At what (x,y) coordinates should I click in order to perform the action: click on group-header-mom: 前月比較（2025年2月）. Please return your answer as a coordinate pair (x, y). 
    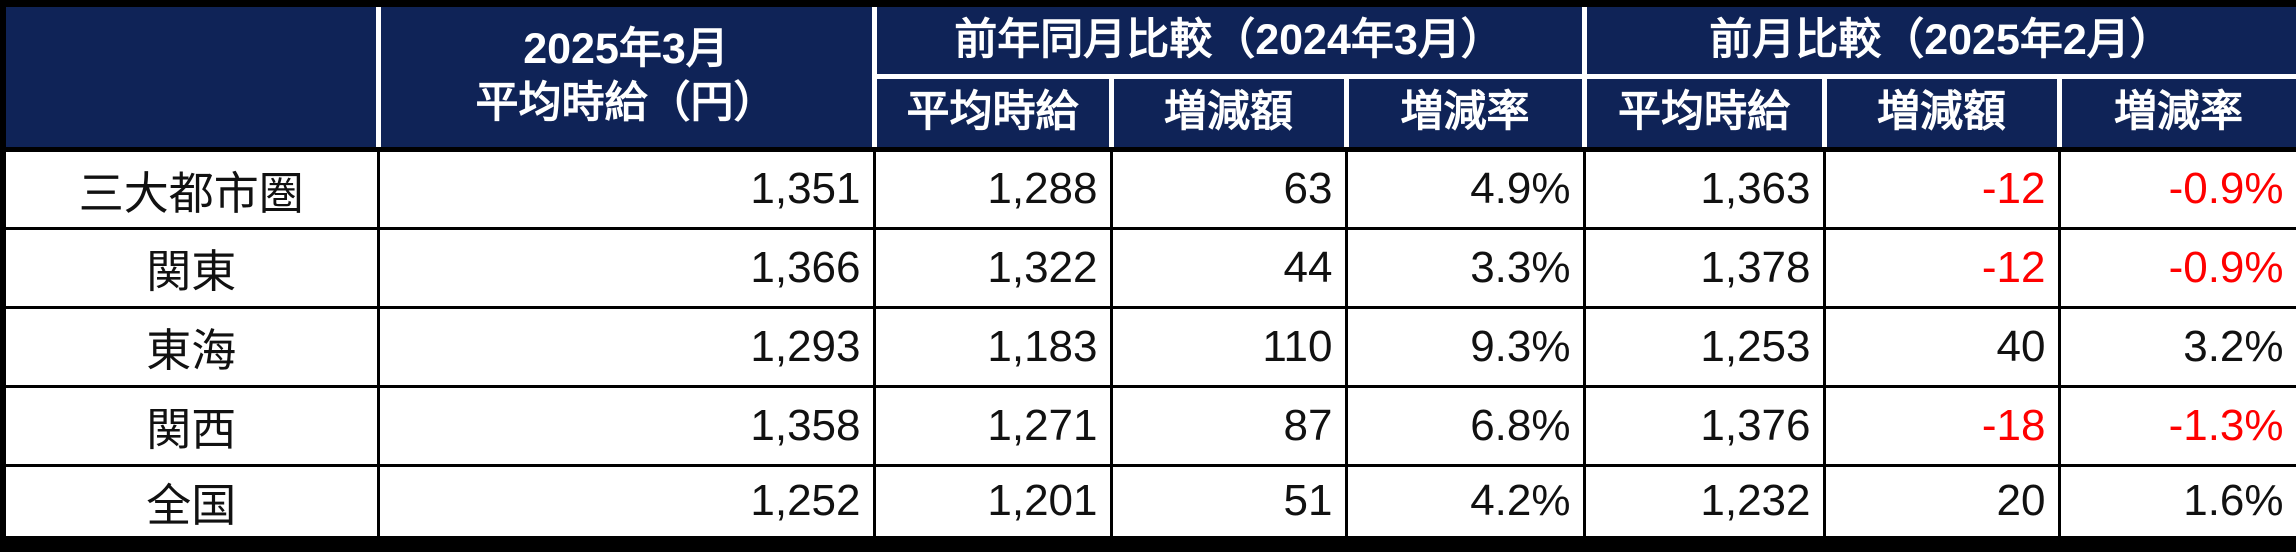
    Looking at the image, I should click on (1938, 40).